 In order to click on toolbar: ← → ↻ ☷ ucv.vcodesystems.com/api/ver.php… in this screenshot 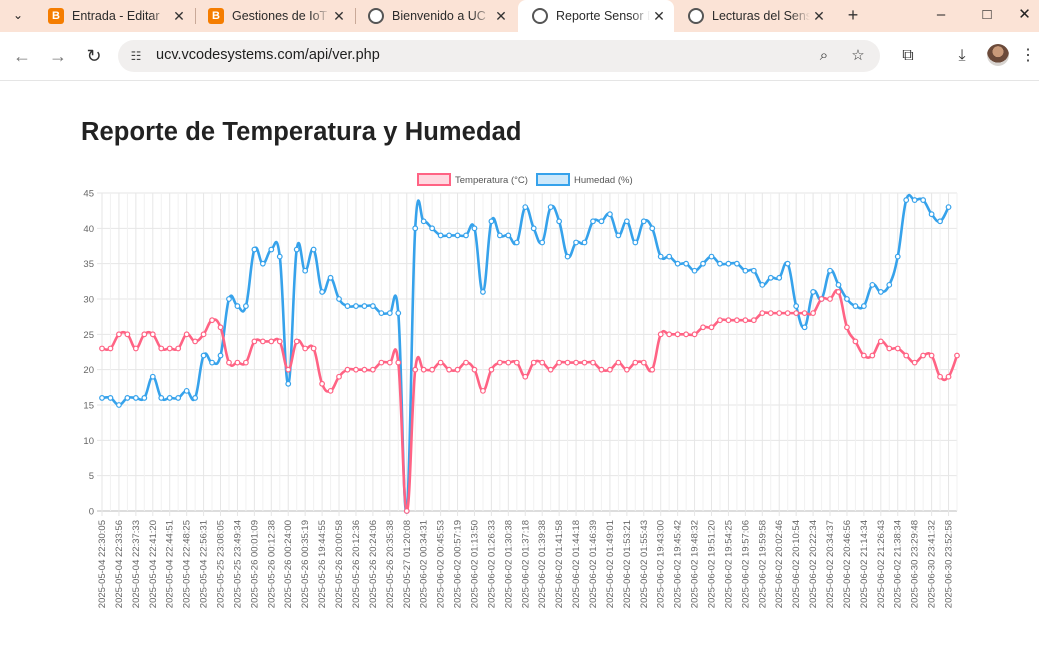, I will do `click(519, 56)`.